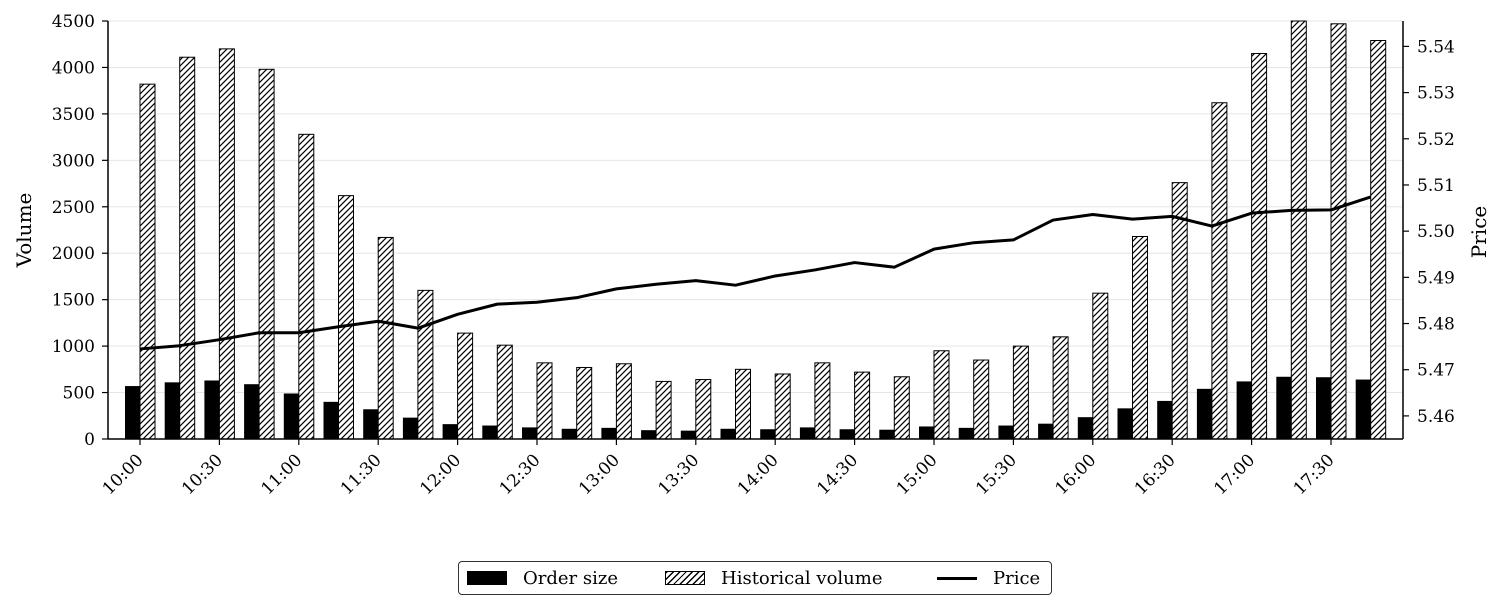 This screenshot has width=1504, height=611. What do you see at coordinates (73, 301) in the screenshot?
I see `y-tick-label: 1500` at bounding box center [73, 301].